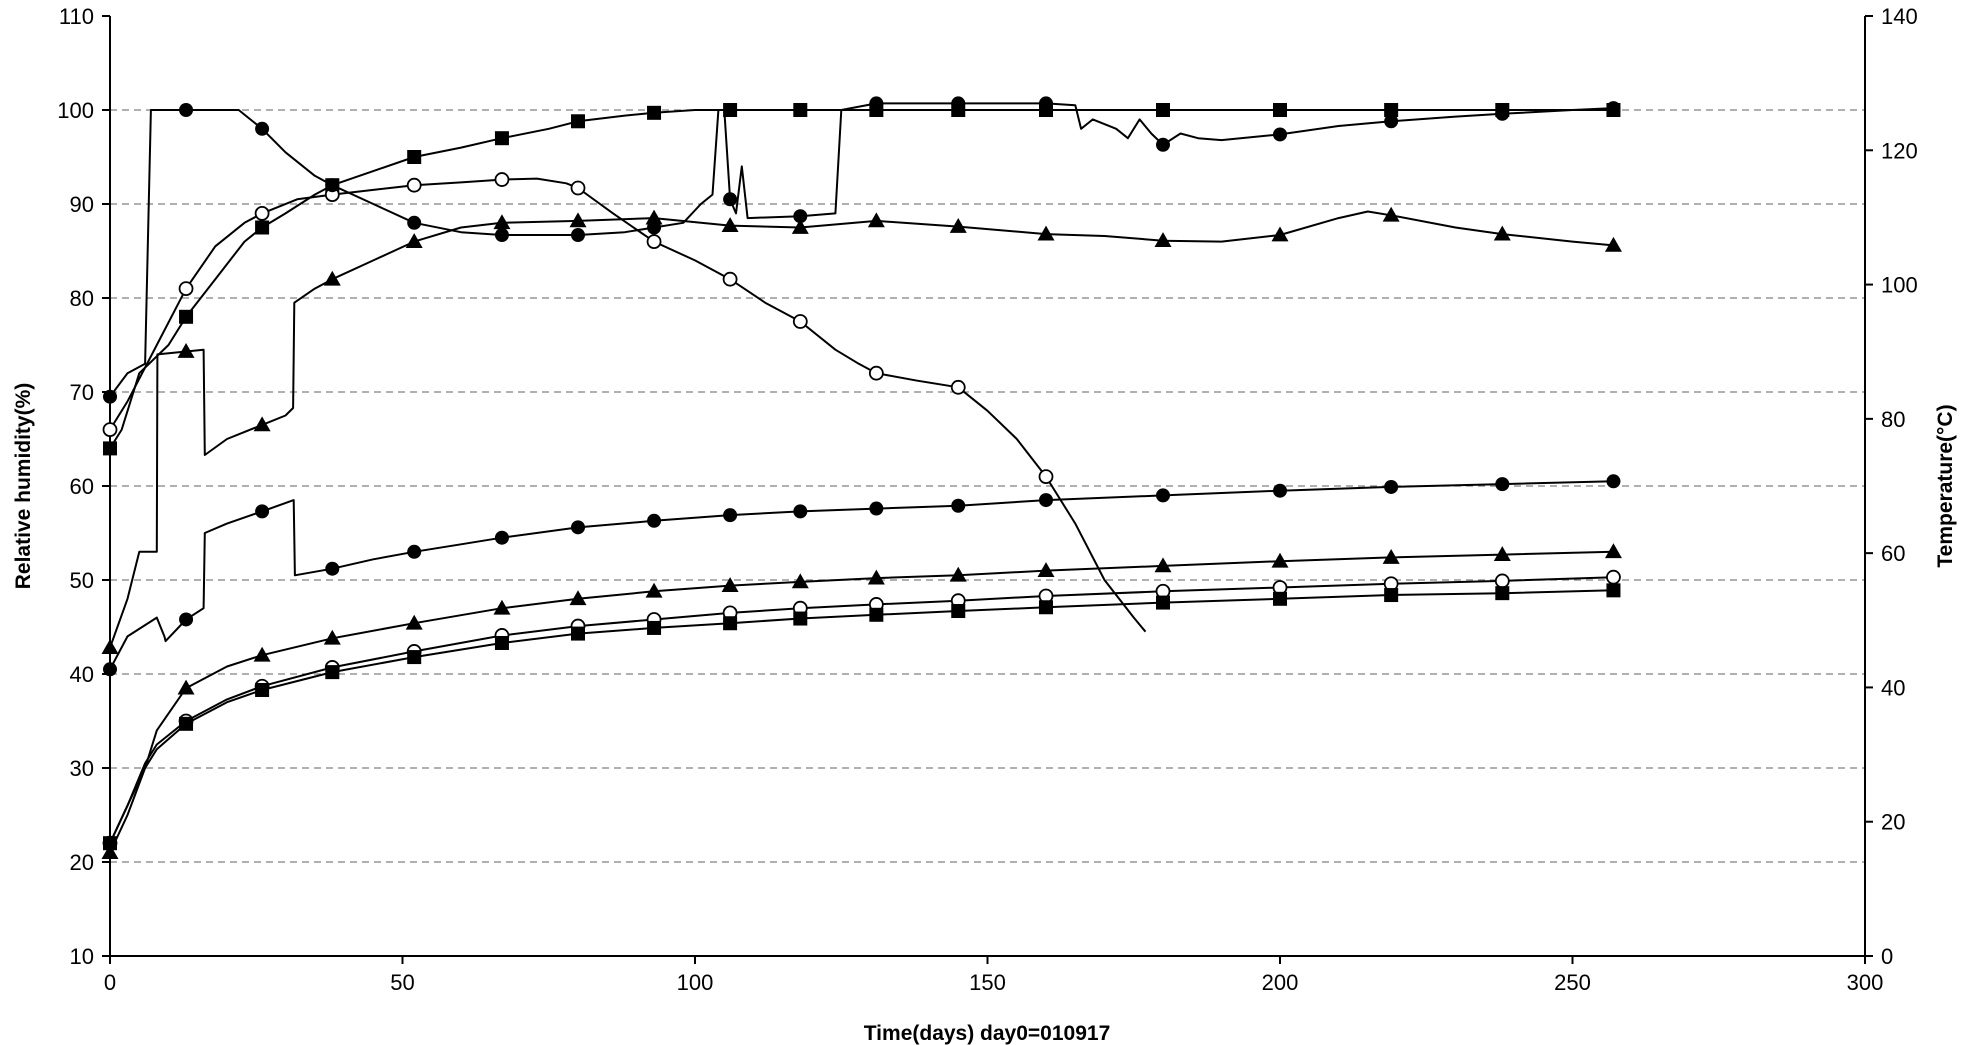  Describe the element at coordinates (82, 486) in the screenshot. I see `left-y-tick-label: 60` at that location.